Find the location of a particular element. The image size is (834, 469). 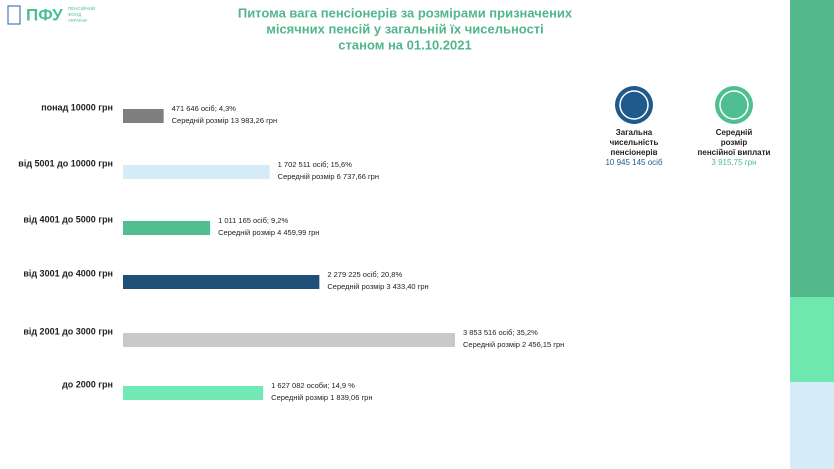

emblem is located at coordinates (14, 15).